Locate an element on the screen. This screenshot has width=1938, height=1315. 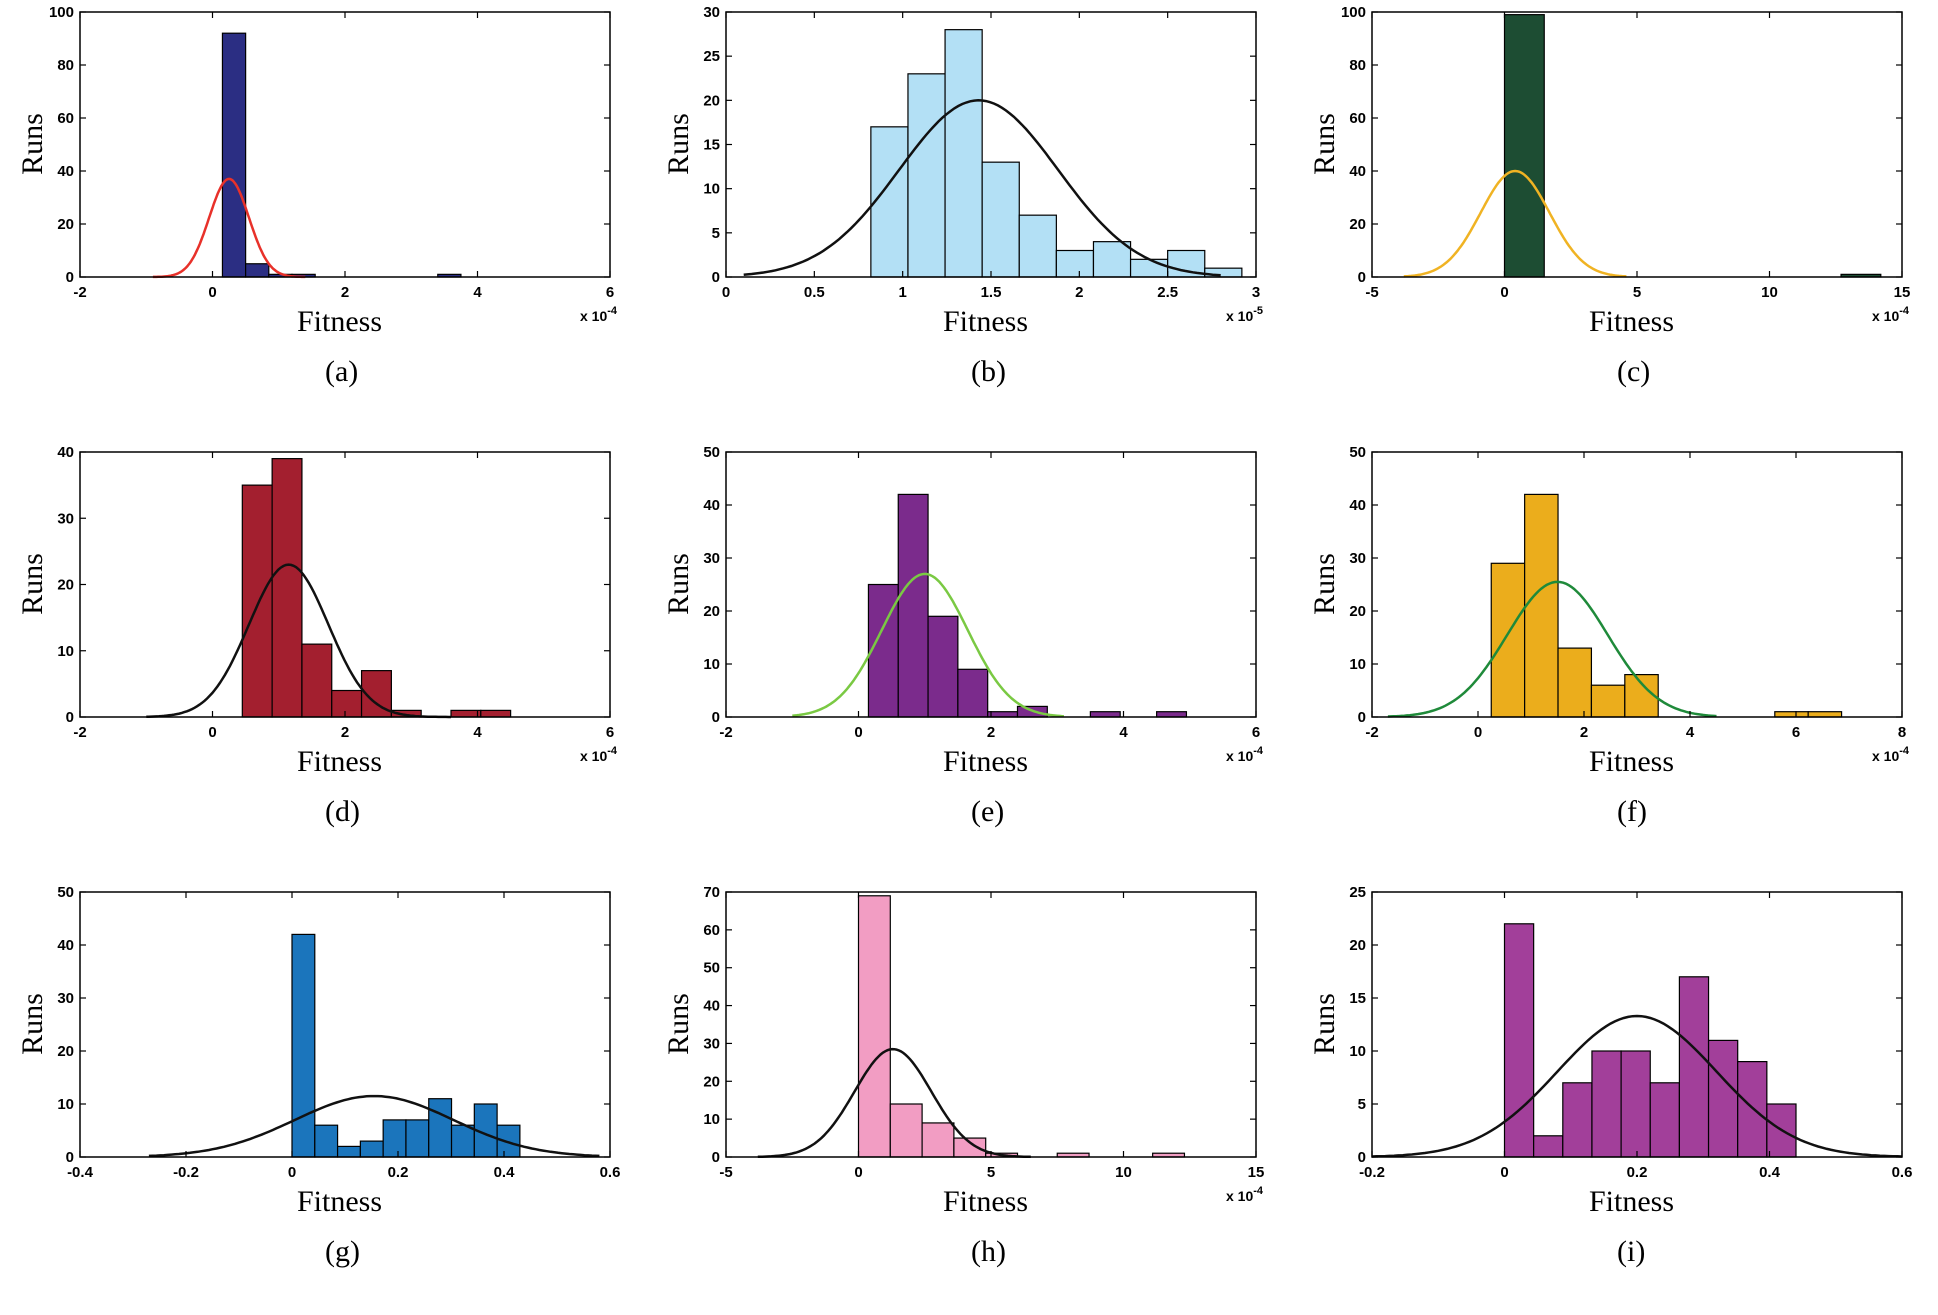
histogram-panel: -2 0 2 4 6 0 20 40 60 80 100 x 10-4 Runs Fitness (a) is located at coordinates (323, 217).